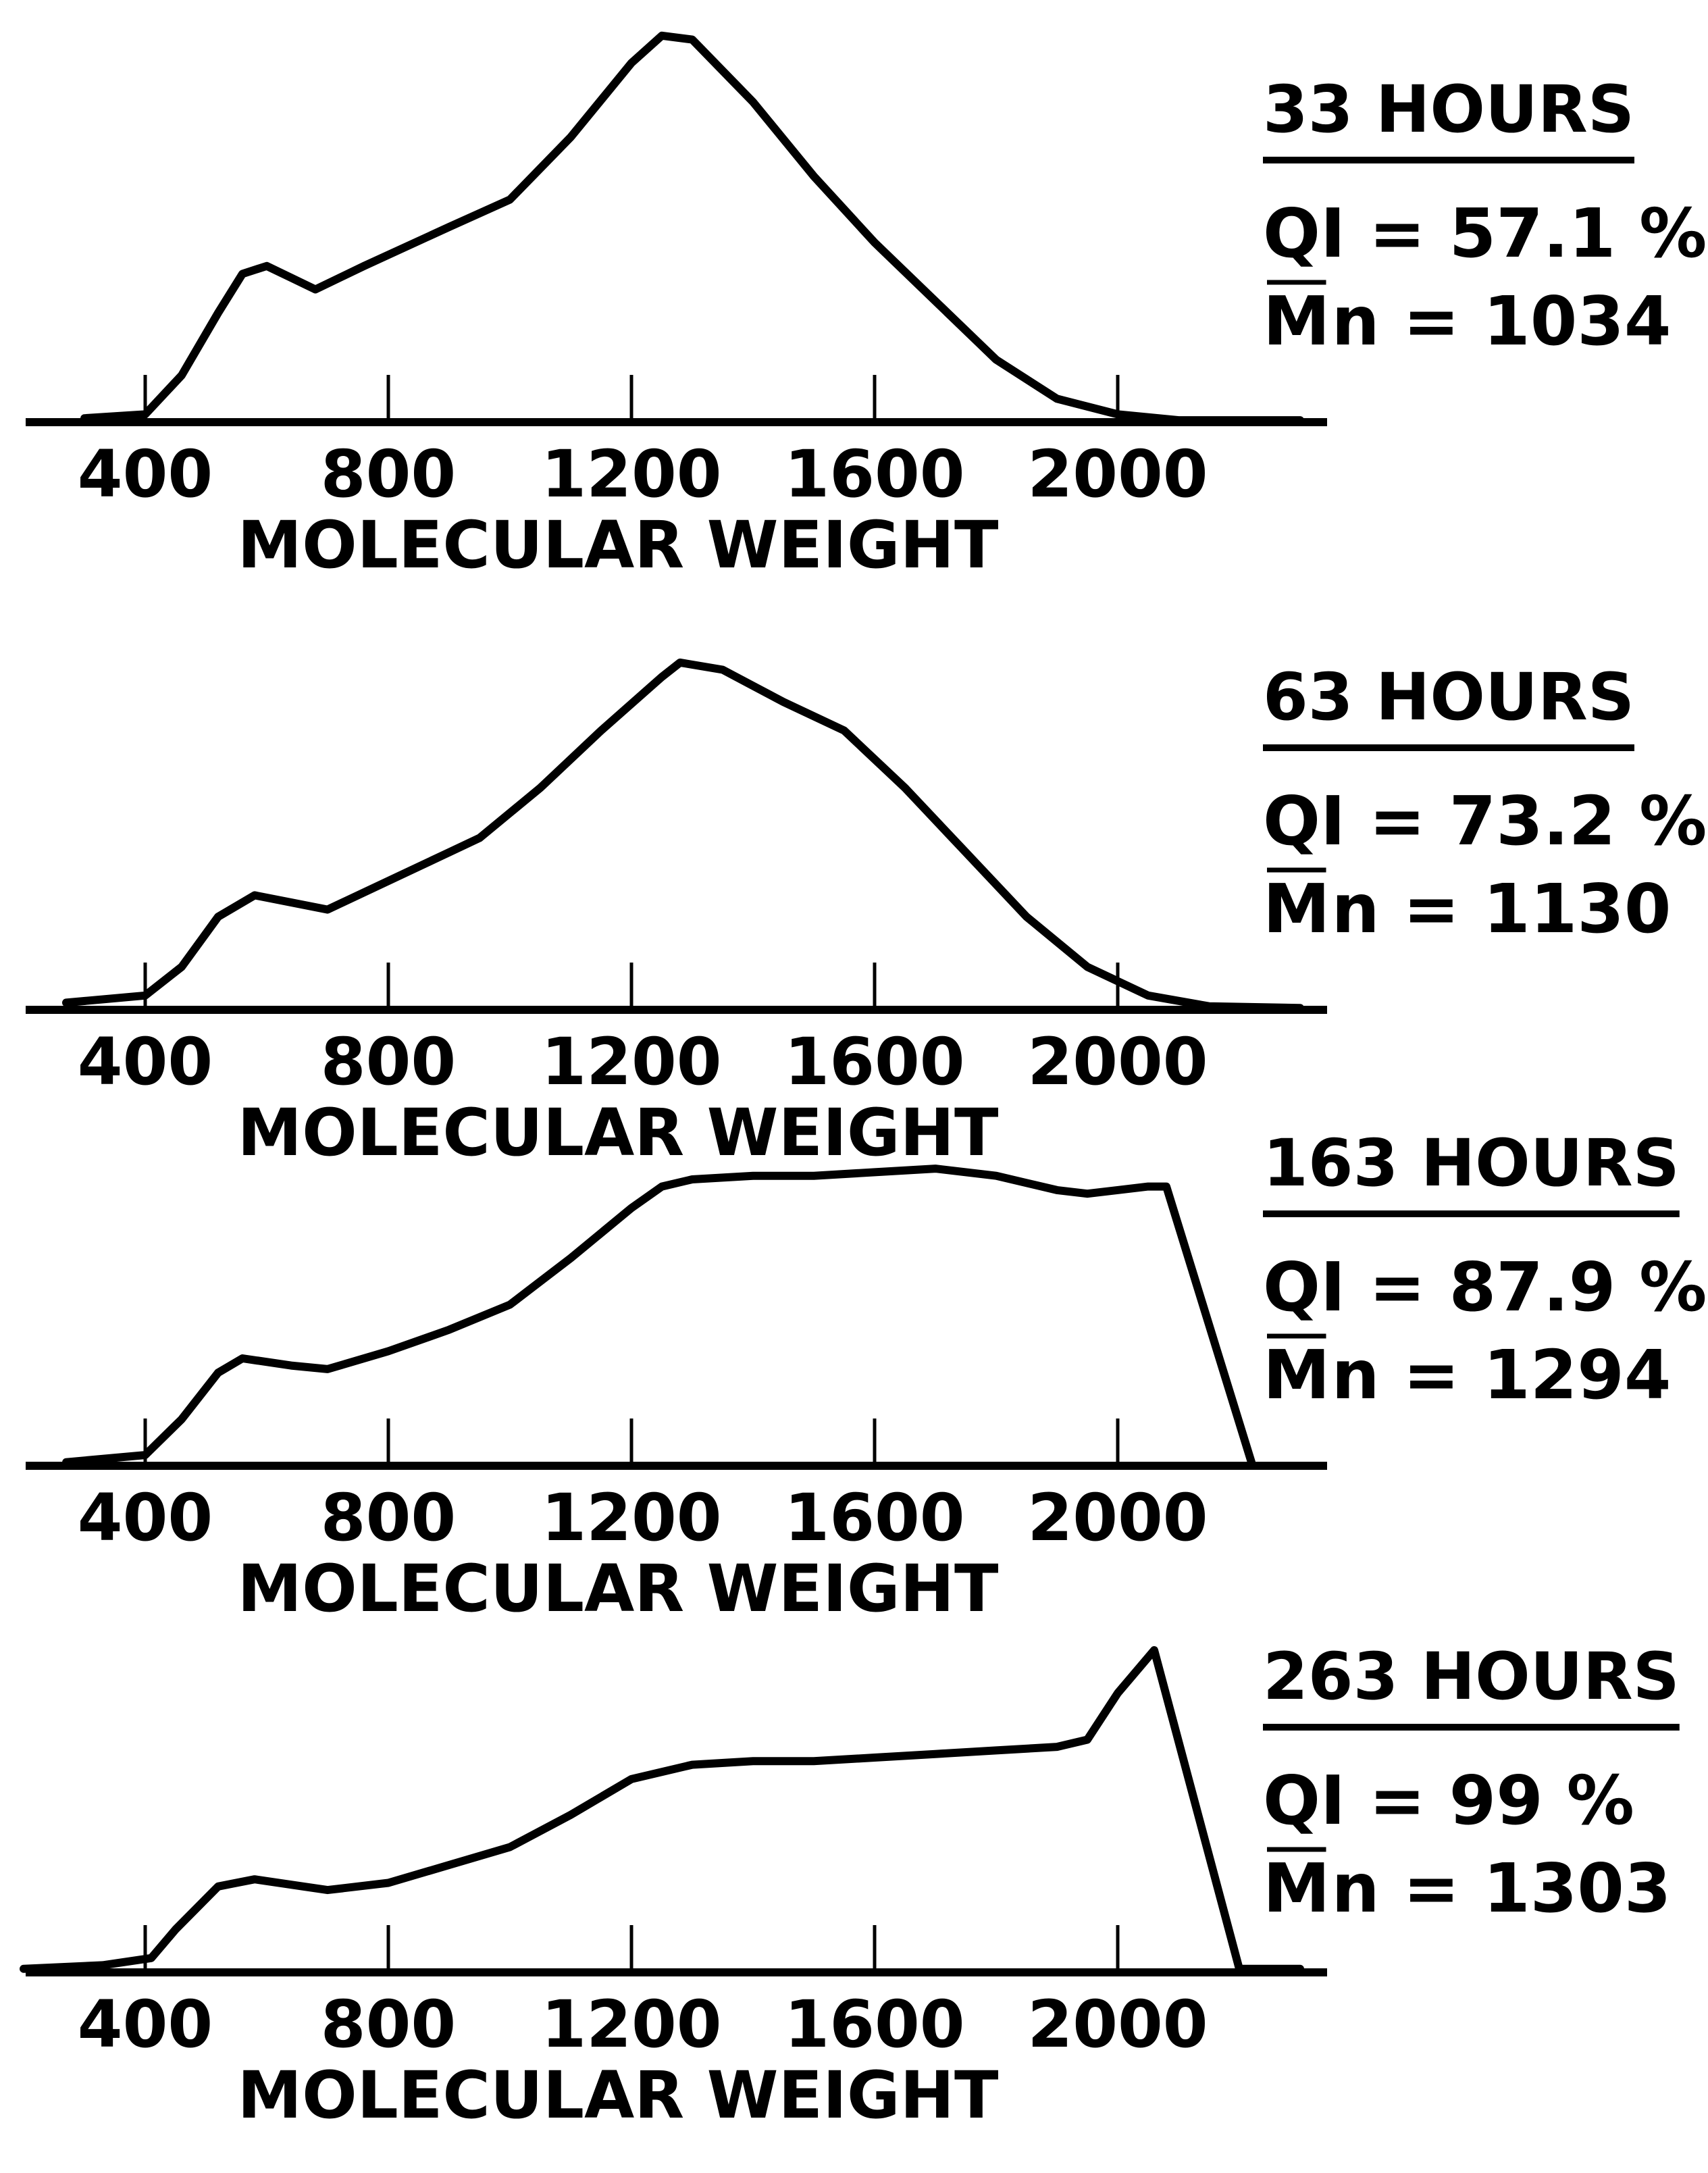 The image size is (1708, 2173). I want to click on qi-label: QI = 99 %, so click(1448, 1801).